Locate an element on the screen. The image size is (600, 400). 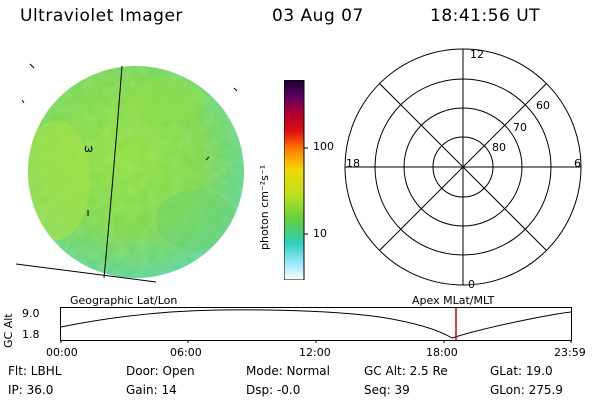
colorbar-unit-label: photon cm⁻²s⁻¹ is located at coordinates (264, 207).